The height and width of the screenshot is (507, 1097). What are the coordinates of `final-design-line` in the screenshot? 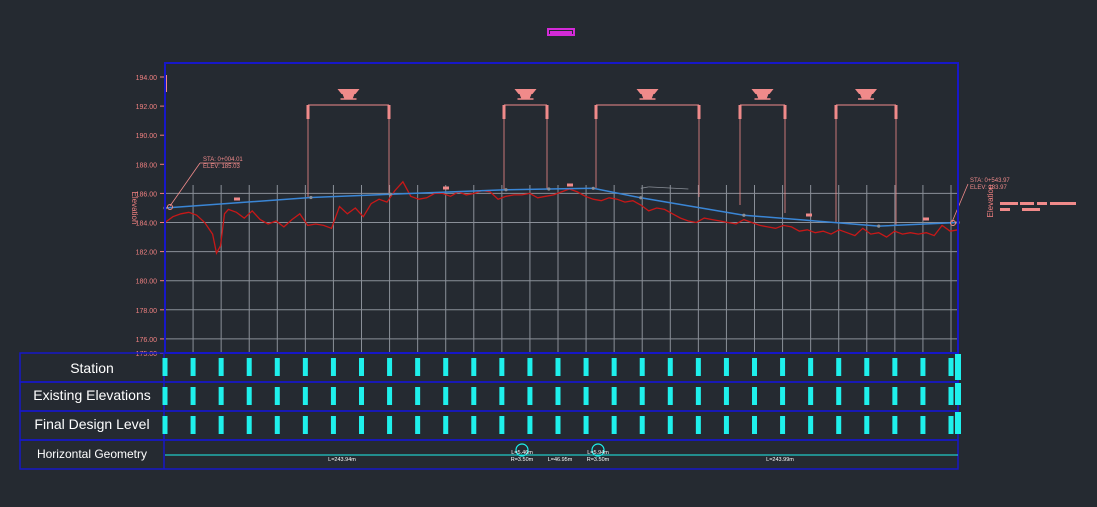 It's located at (561, 207).